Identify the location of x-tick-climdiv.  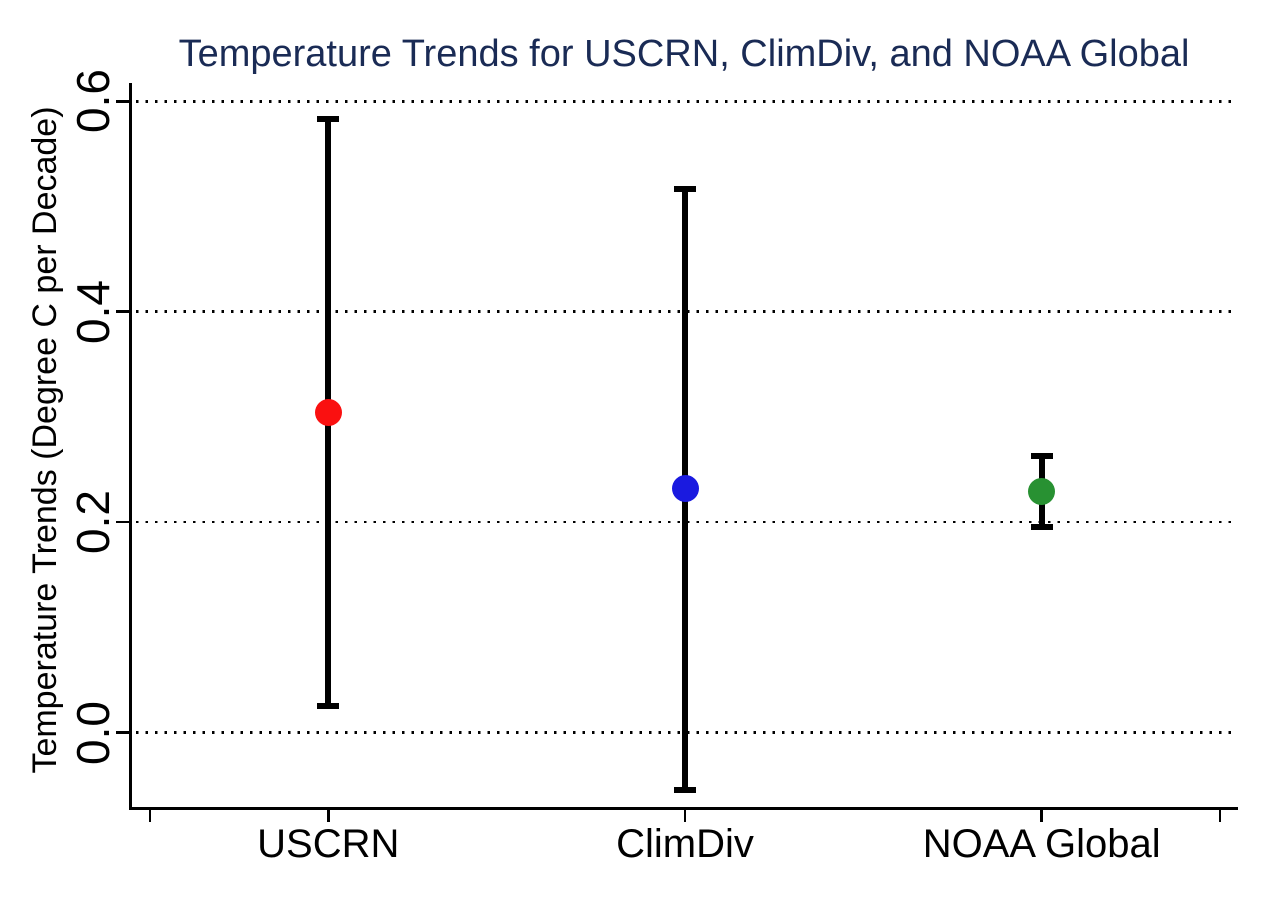
(685, 815).